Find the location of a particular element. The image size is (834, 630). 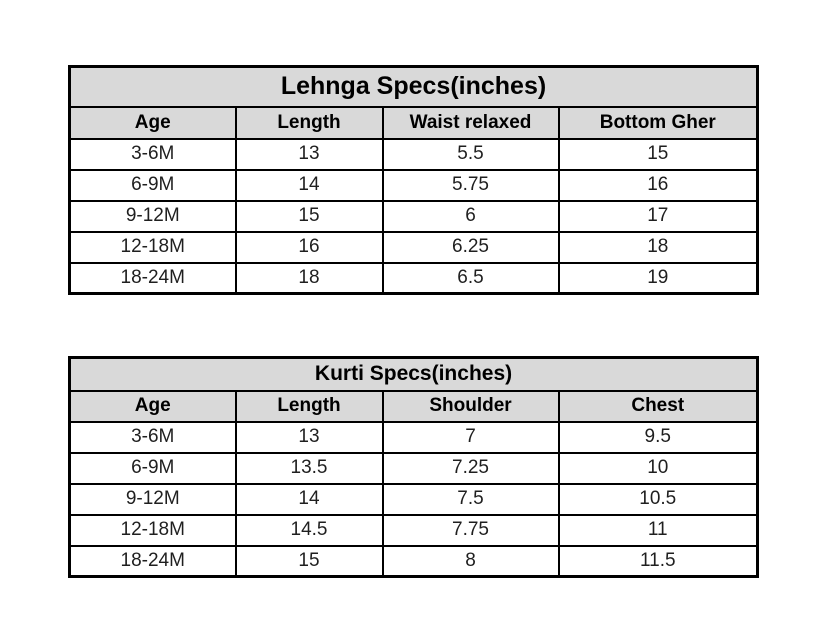

table-cell: 10 is located at coordinates (658, 468).